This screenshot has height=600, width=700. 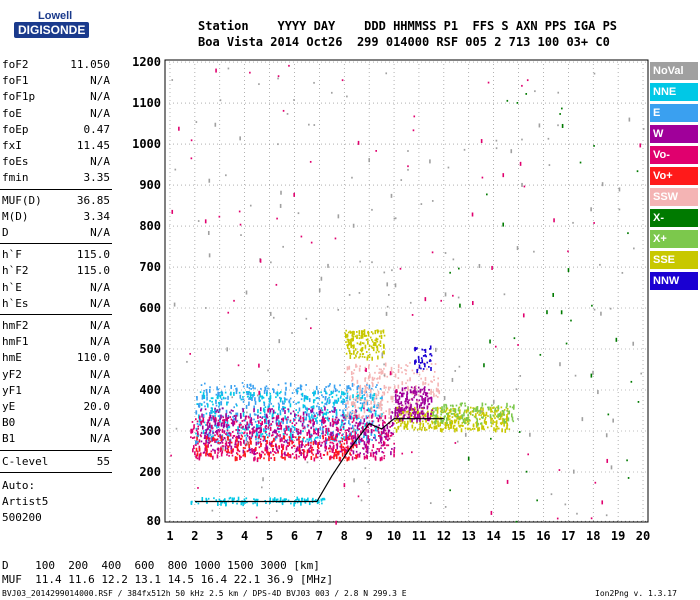 What do you see at coordinates (12, 358) in the screenshot?
I see `param-name: hmE` at bounding box center [12, 358].